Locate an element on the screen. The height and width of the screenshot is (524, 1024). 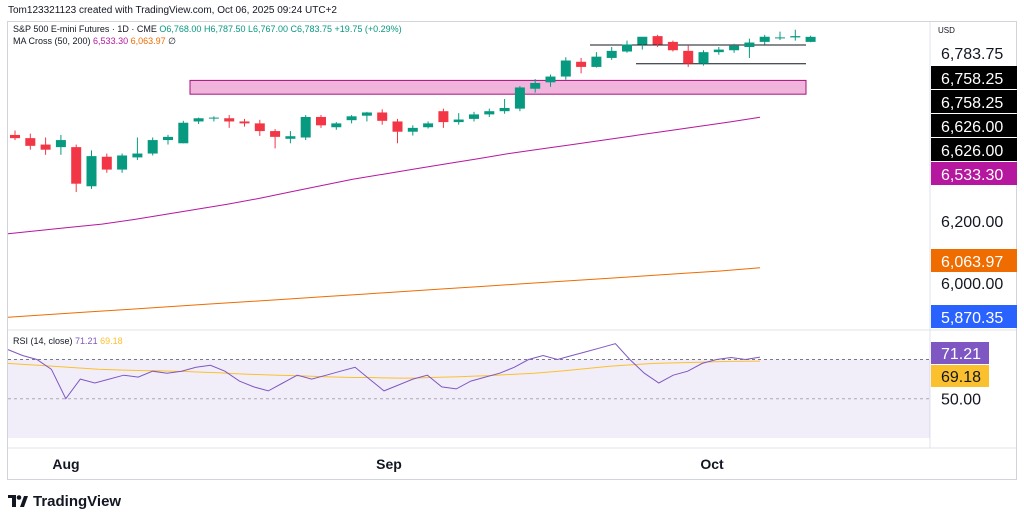
price-label: 6,063.97 is located at coordinates (972, 262).